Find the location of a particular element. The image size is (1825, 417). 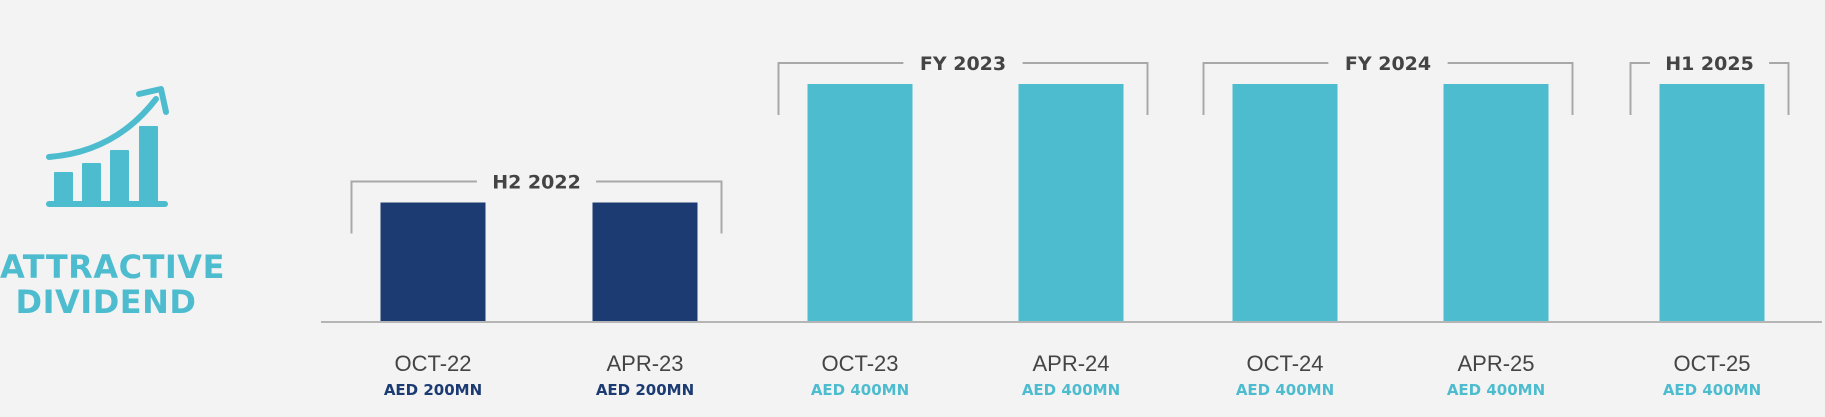

category-label: APR-23 is located at coordinates (644, 363).